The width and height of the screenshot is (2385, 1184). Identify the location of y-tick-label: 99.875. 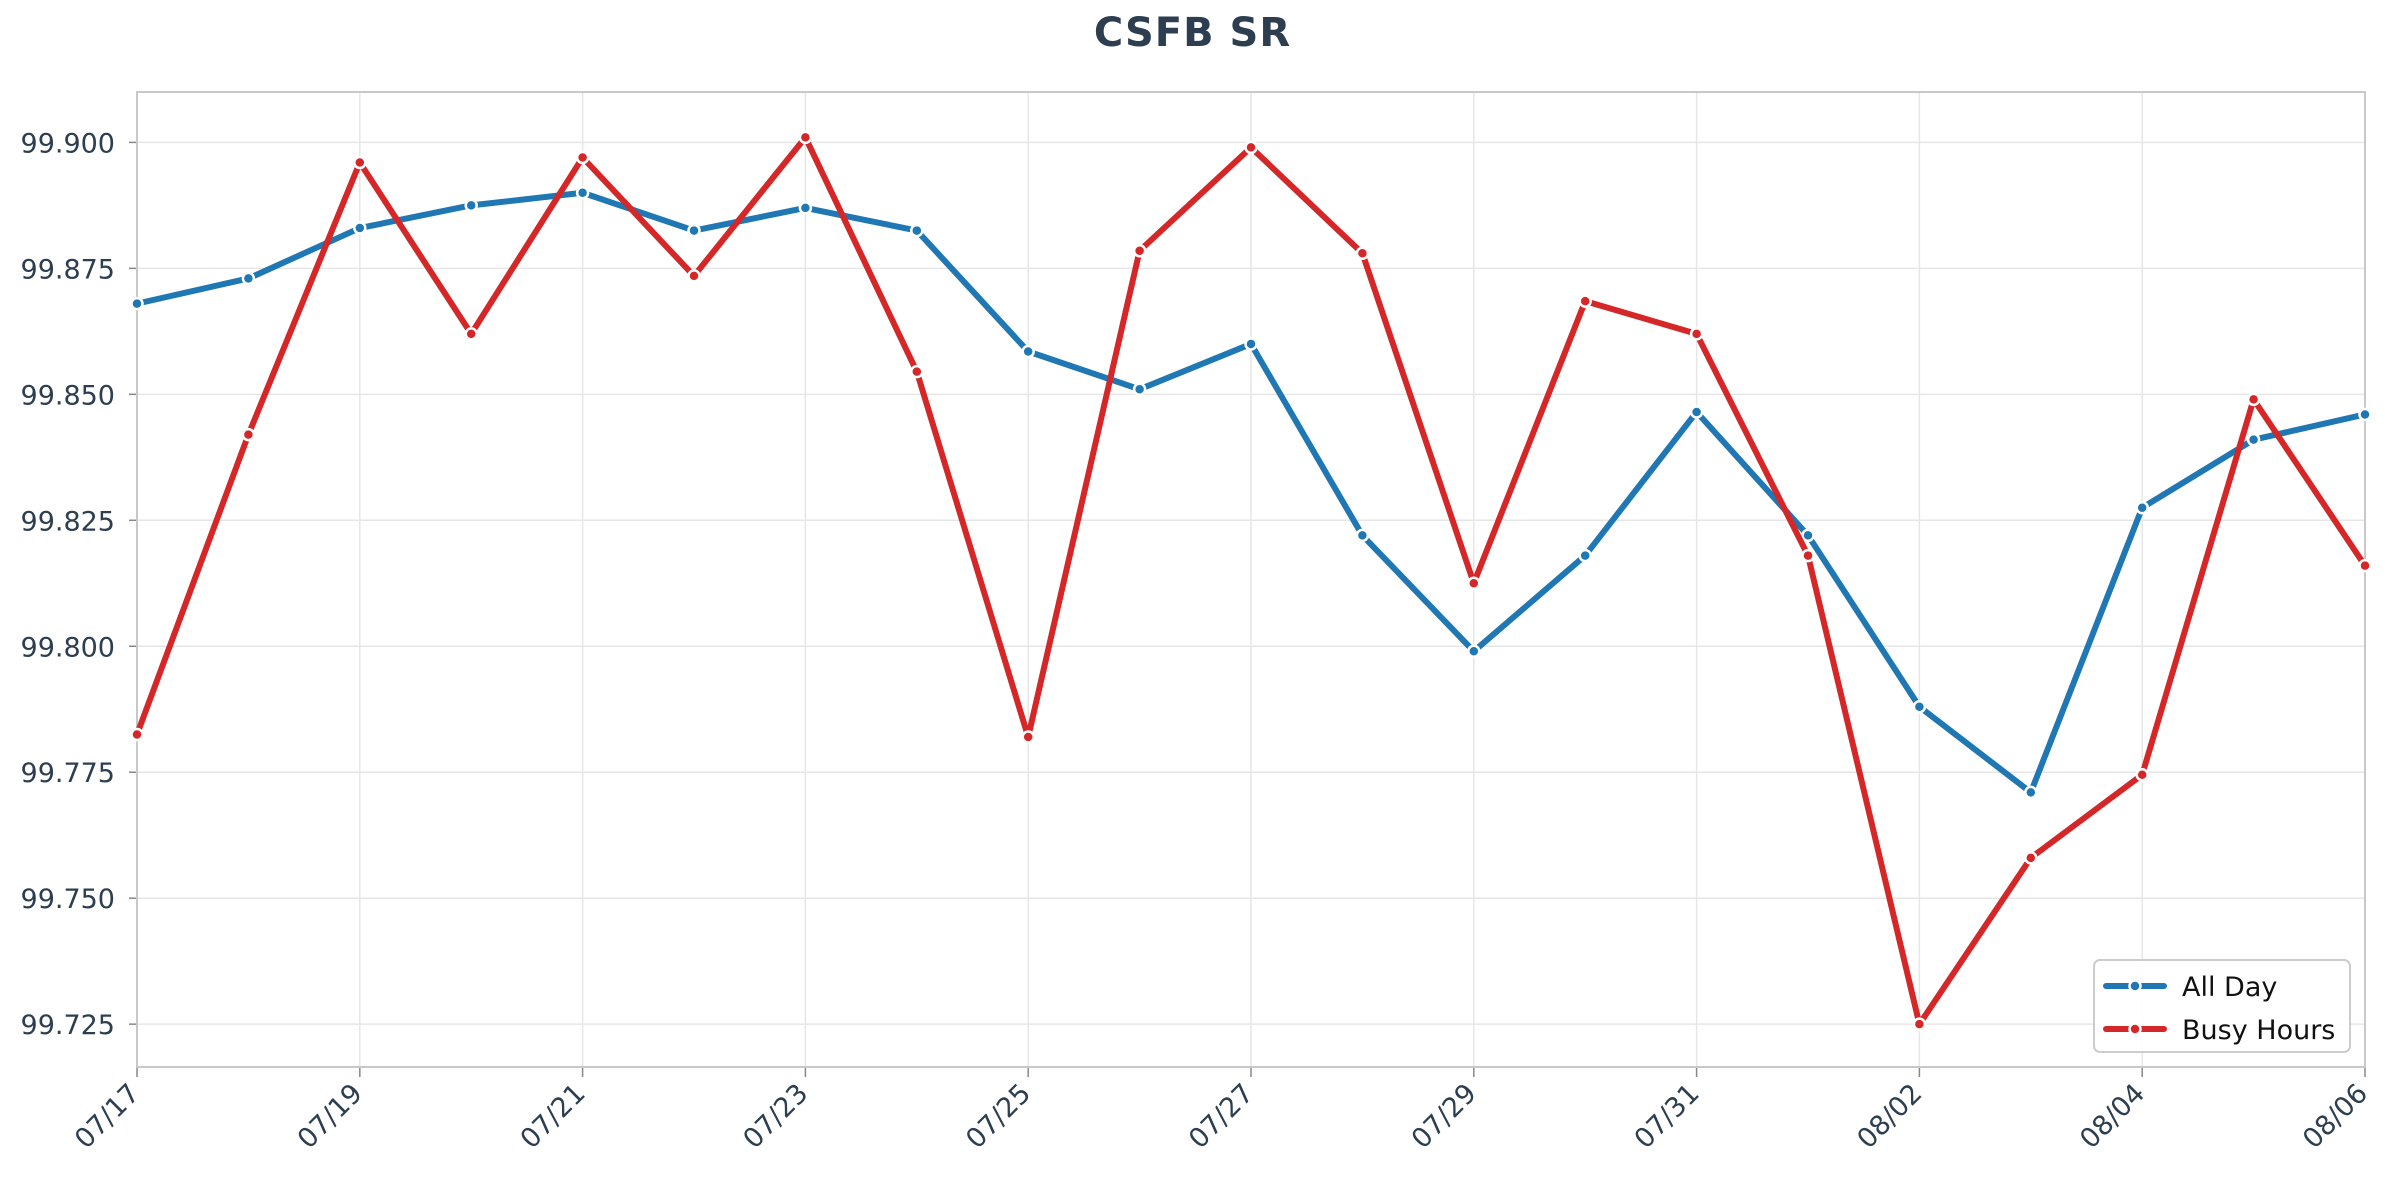
(68, 269).